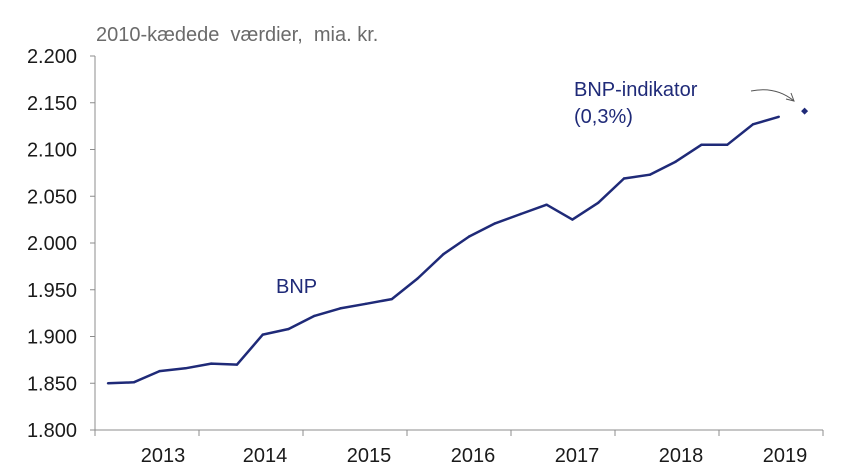 This screenshot has width=854, height=473. What do you see at coordinates (52, 104) in the screenshot?
I see `y-tick-label: 2.150` at bounding box center [52, 104].